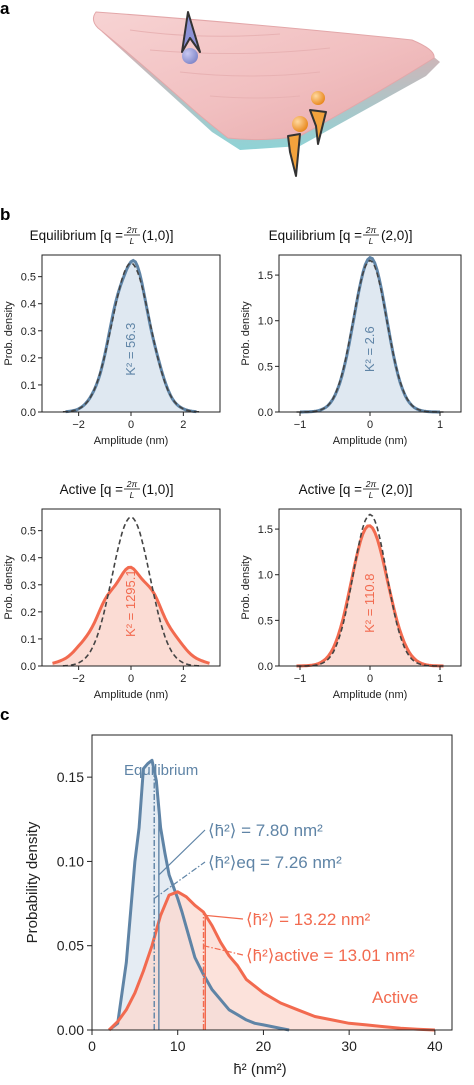 Image resolution: width=474 pixels, height=1085 pixels. Describe the element at coordinates (190, 56) in the screenshot. I see `blue-bead` at that location.